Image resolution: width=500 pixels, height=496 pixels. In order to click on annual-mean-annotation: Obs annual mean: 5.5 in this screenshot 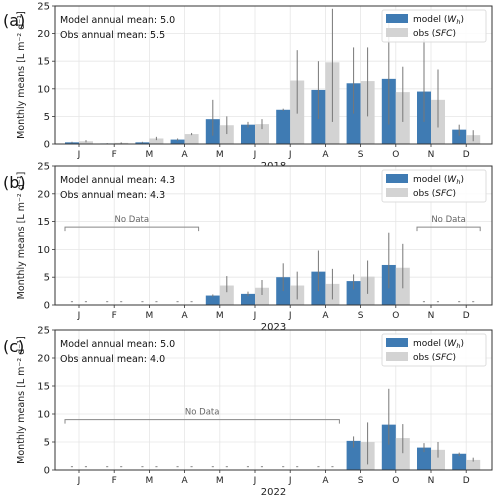, I will do `click(112, 35)`.